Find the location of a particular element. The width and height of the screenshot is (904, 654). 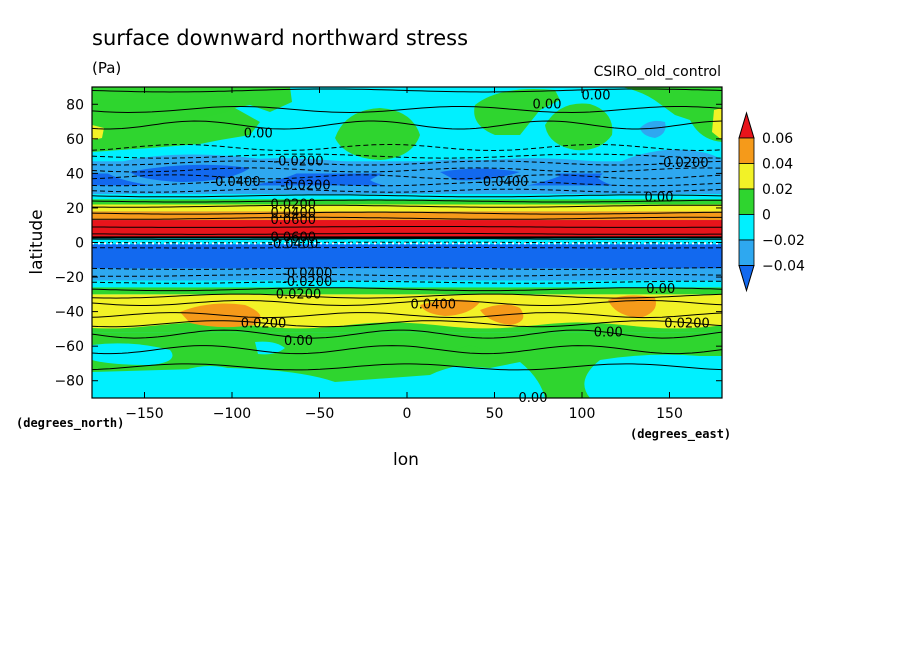

x-tick-label: 50 is located at coordinates (495, 414).